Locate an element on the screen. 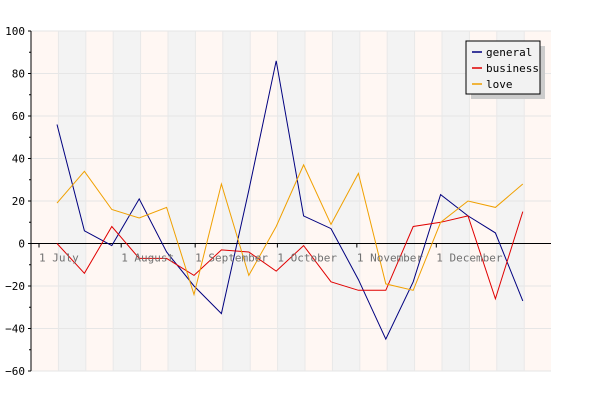 This screenshot has height=400, width=600. y-tick-label: −40 is located at coordinates (15, 329).